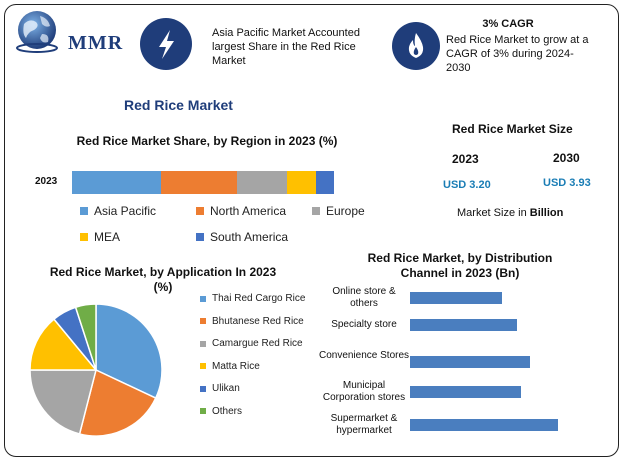 Image resolution: width=623 pixels, height=461 pixels. I want to click on legend-label: Ulikan, so click(226, 388).